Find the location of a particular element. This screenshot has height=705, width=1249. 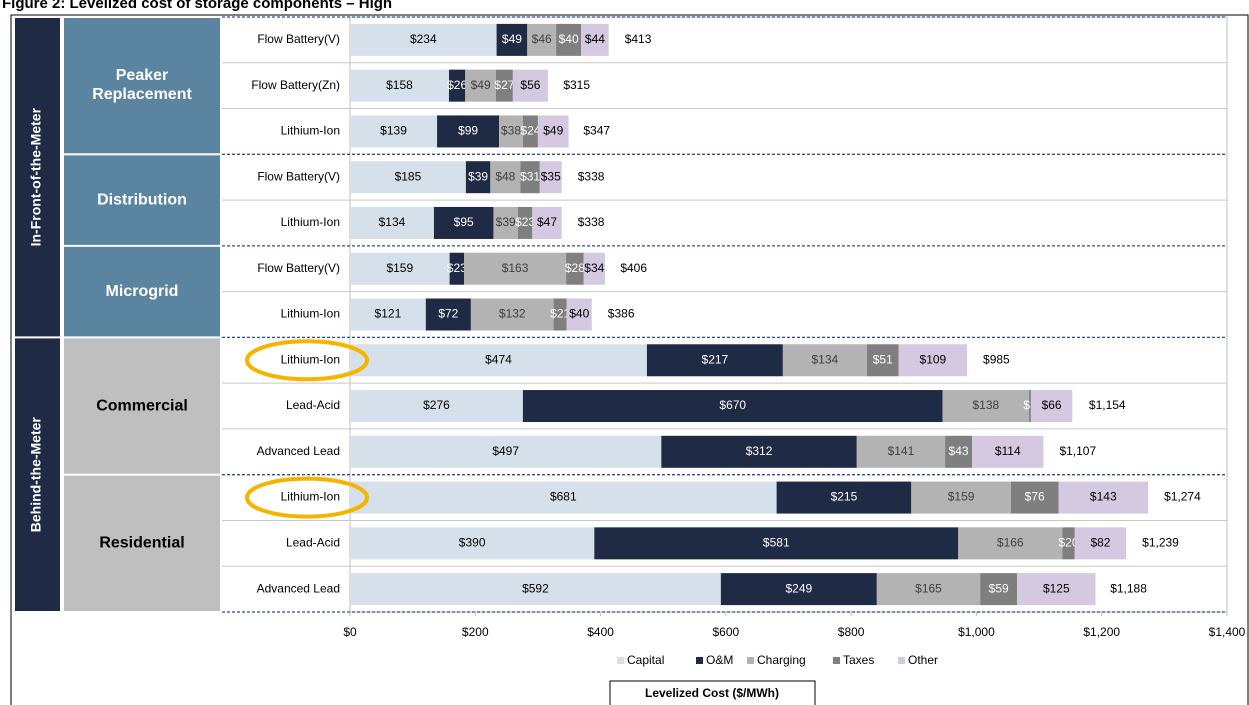

x-tick-label: $1,200 is located at coordinates (1101, 632).